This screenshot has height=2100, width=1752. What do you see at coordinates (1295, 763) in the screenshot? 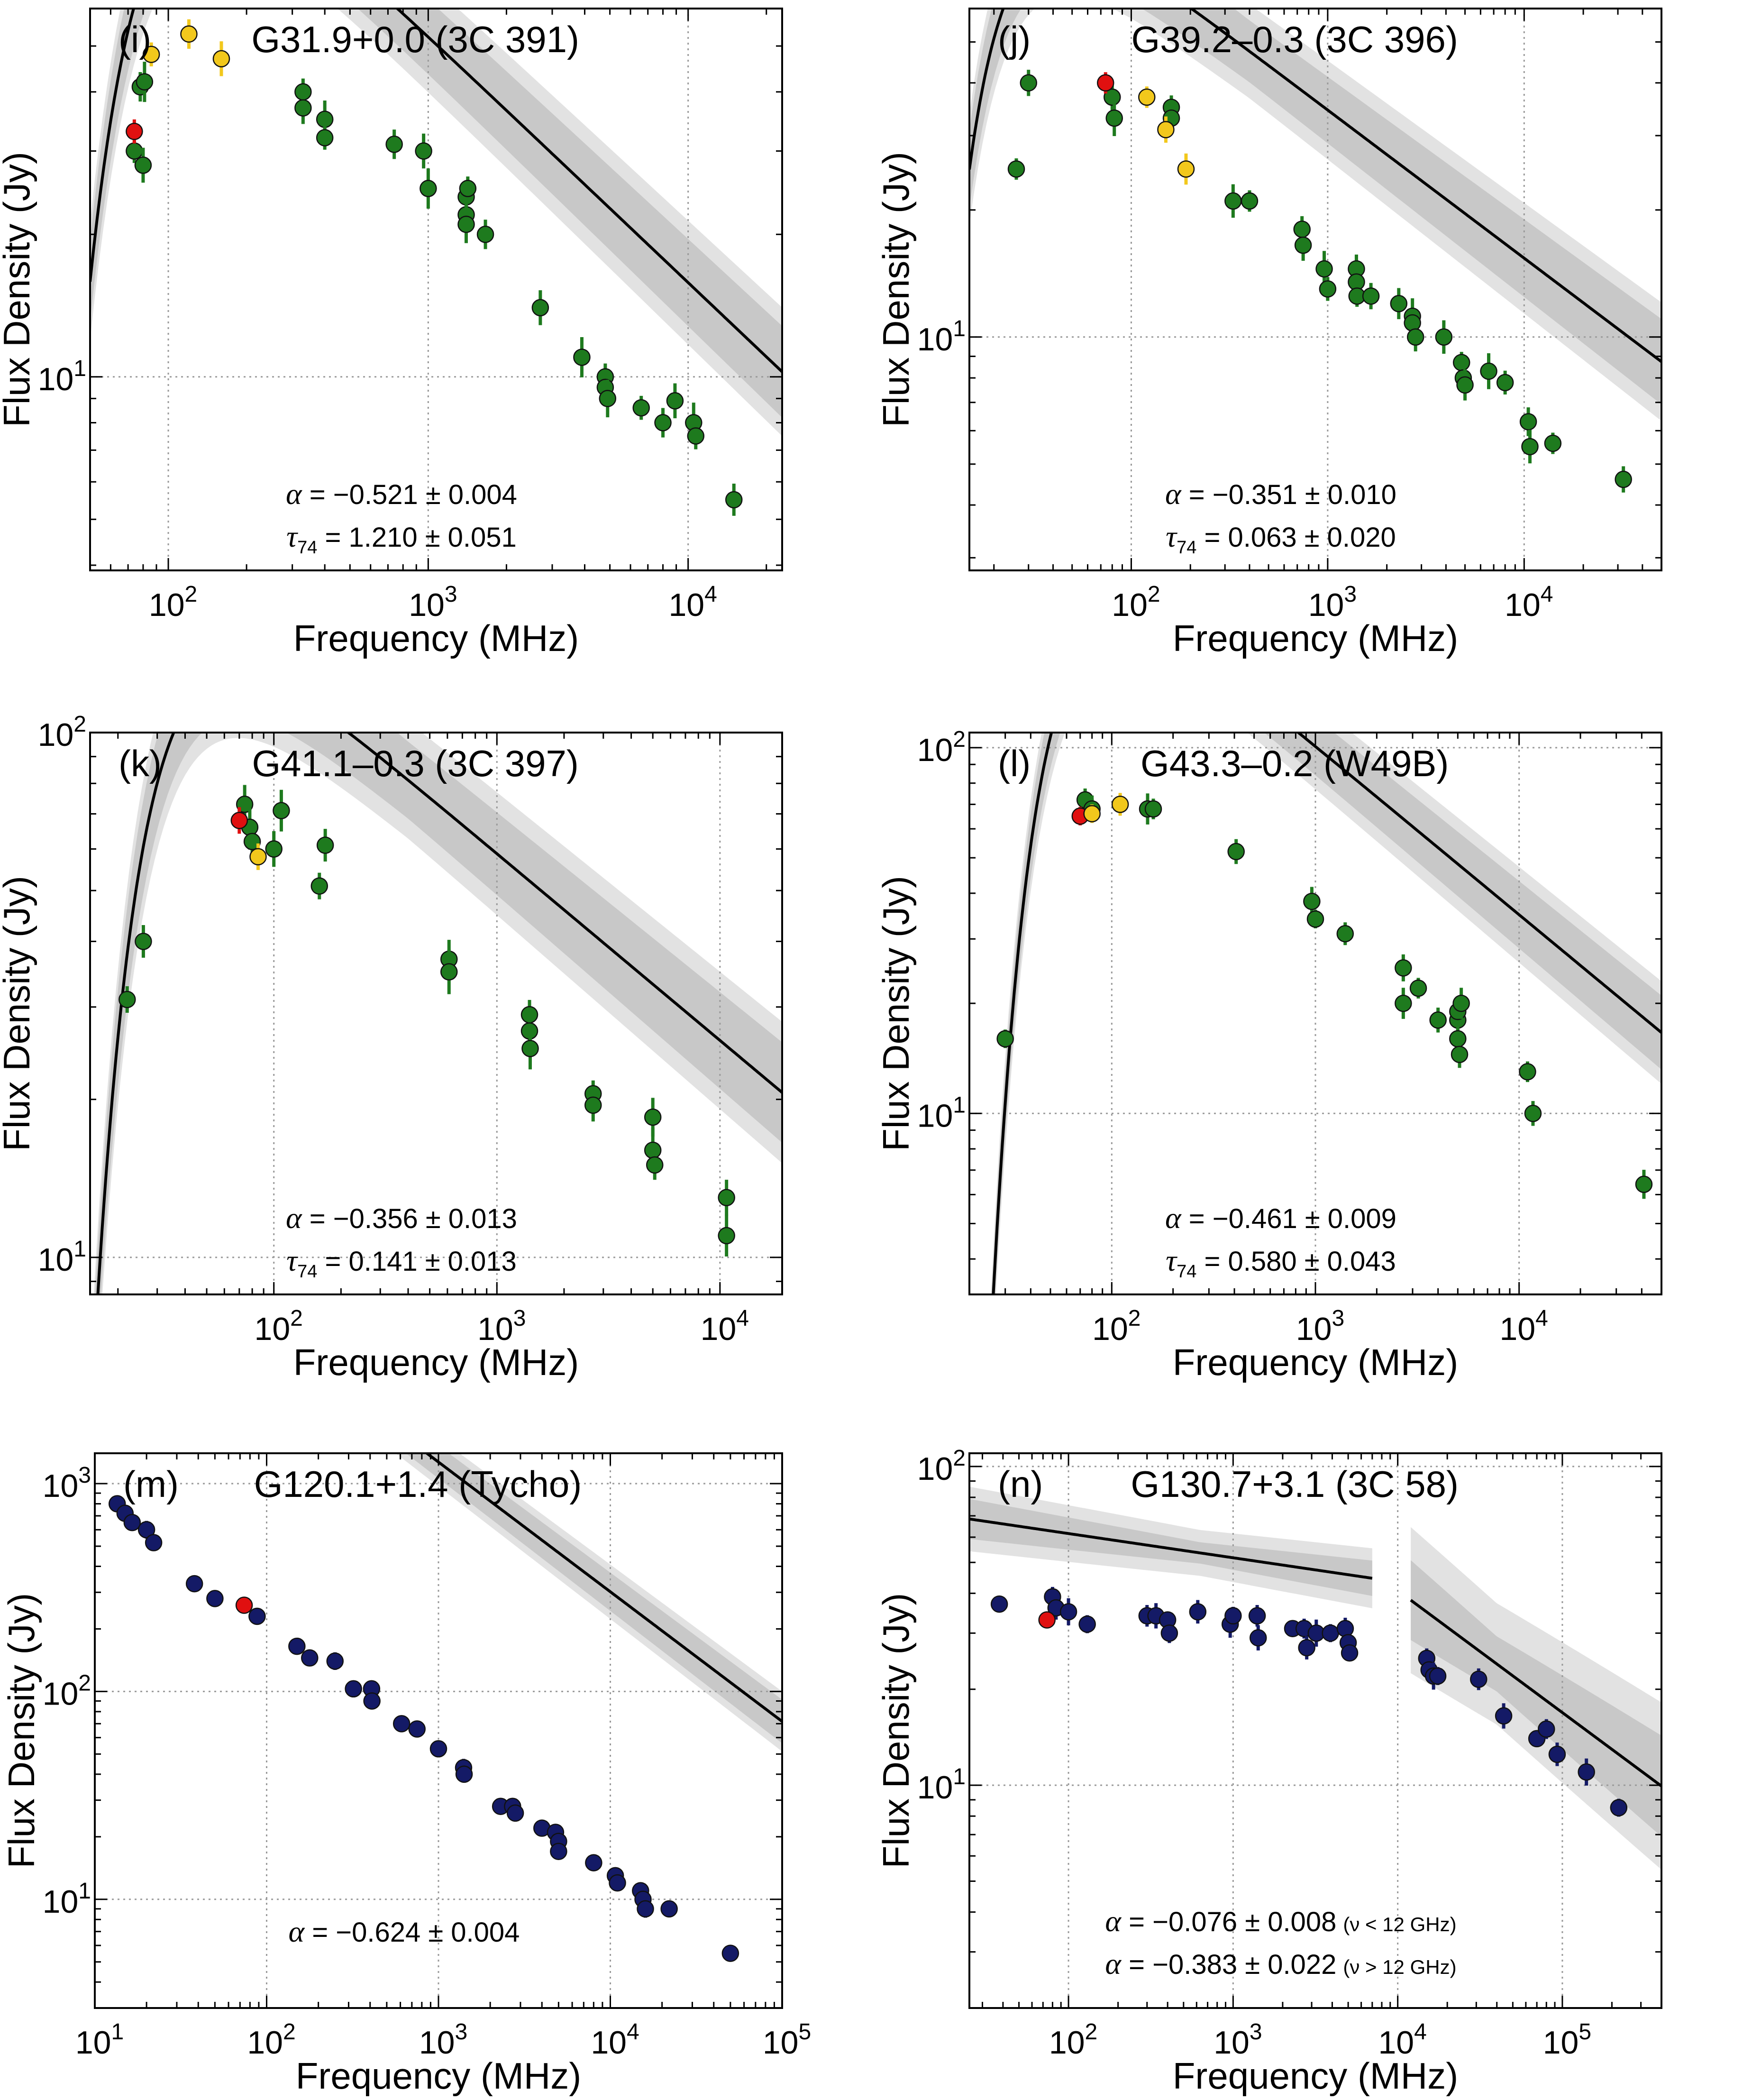
I see `panel-title: G43.3–0.2 (W49B)` at bounding box center [1295, 763].